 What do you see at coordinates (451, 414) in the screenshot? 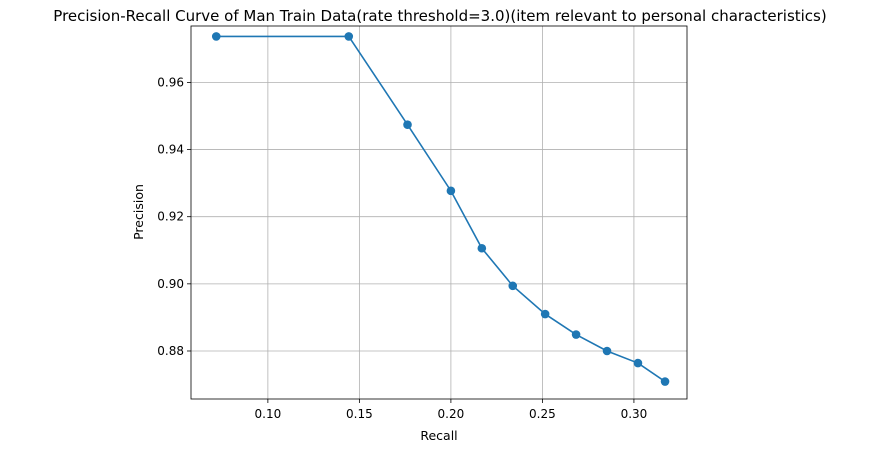
I see `x-tick-label: 0.20` at bounding box center [451, 414].